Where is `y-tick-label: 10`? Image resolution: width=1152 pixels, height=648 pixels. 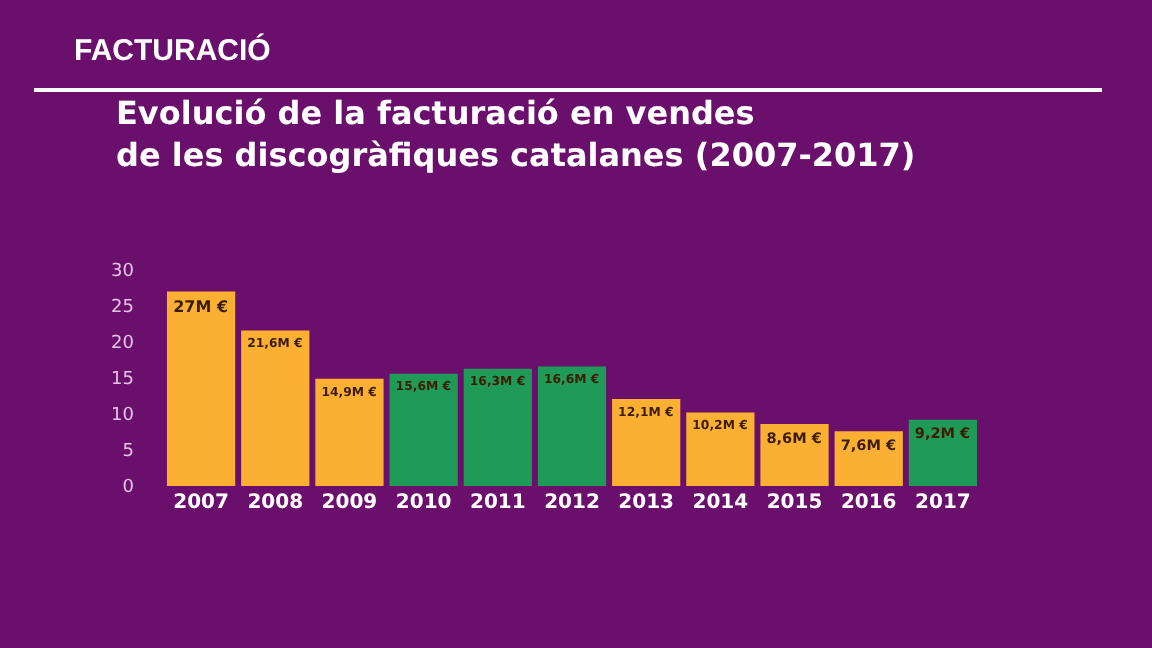 y-tick-label: 10 is located at coordinates (123, 416).